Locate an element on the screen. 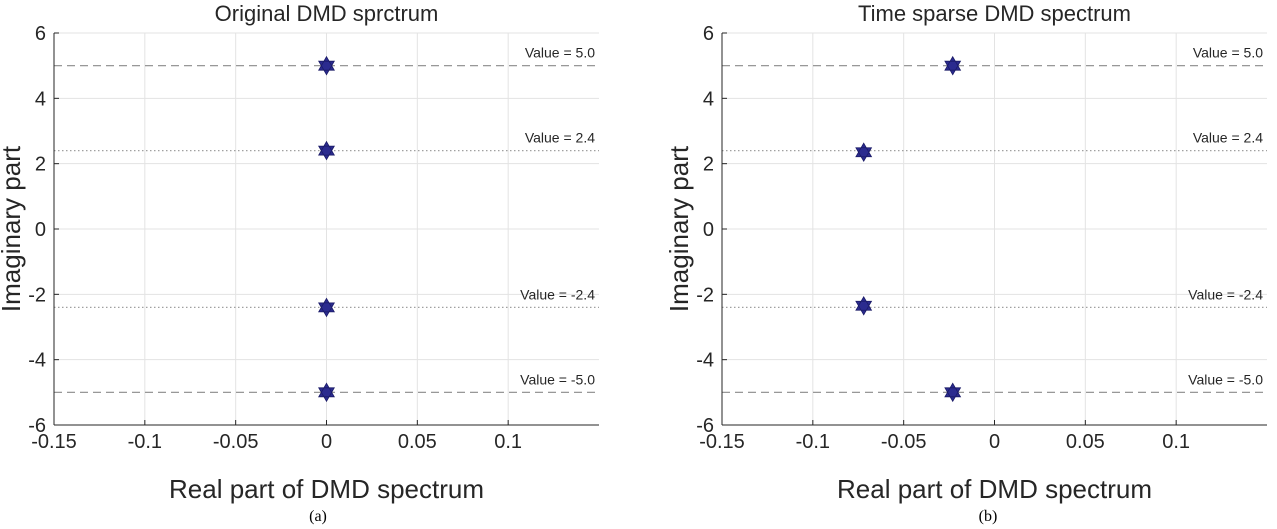 The height and width of the screenshot is (529, 1277). panel-caption: (a) is located at coordinates (318, 516).